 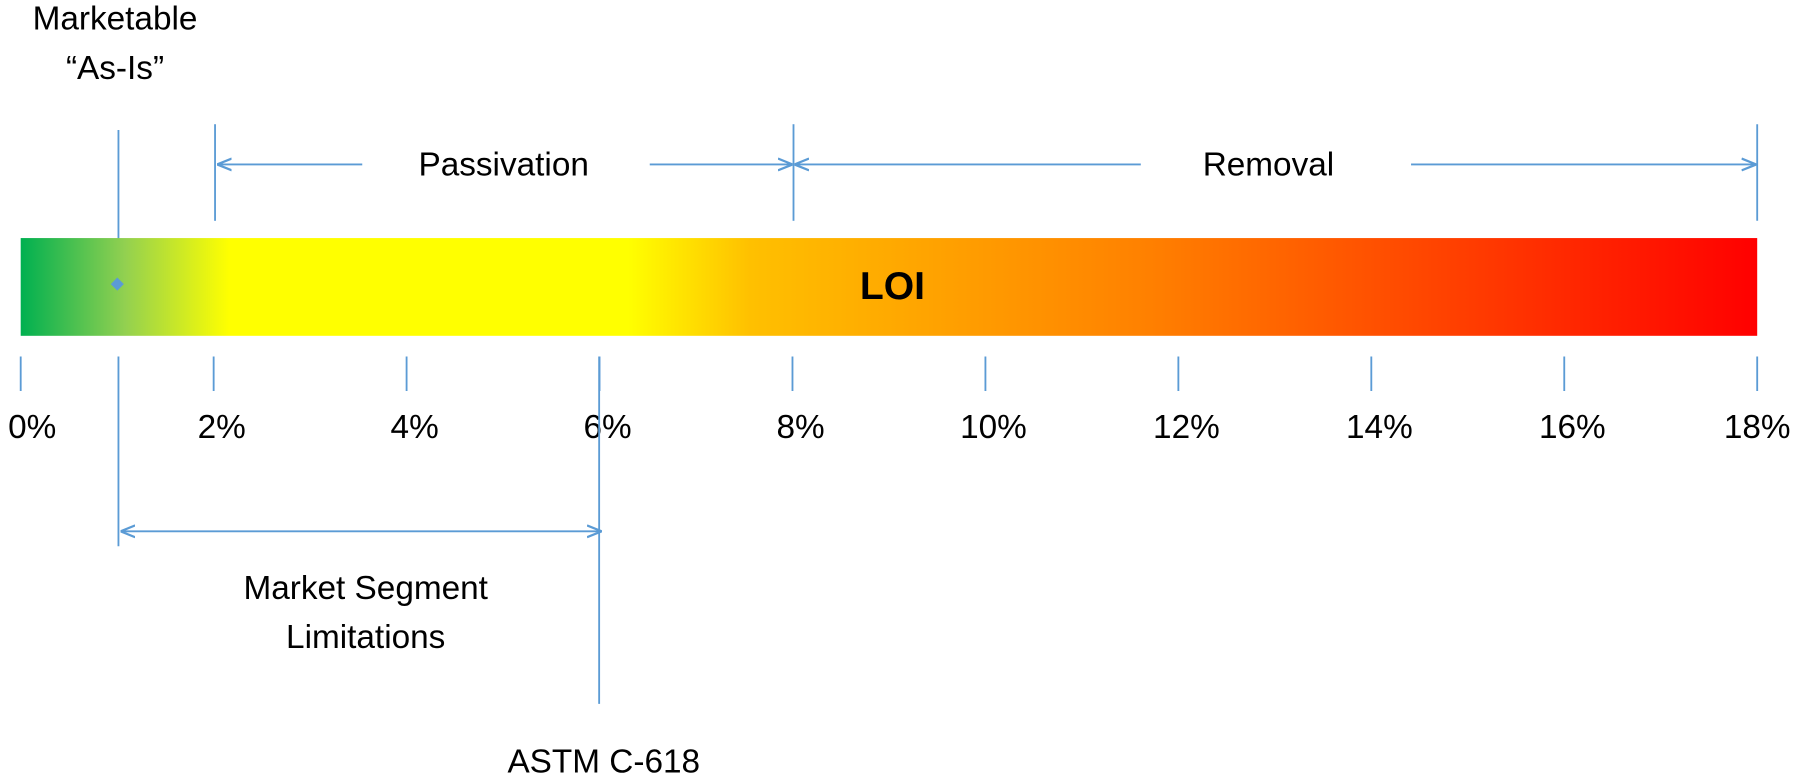 I want to click on tick-label: 6%, so click(x=607, y=427).